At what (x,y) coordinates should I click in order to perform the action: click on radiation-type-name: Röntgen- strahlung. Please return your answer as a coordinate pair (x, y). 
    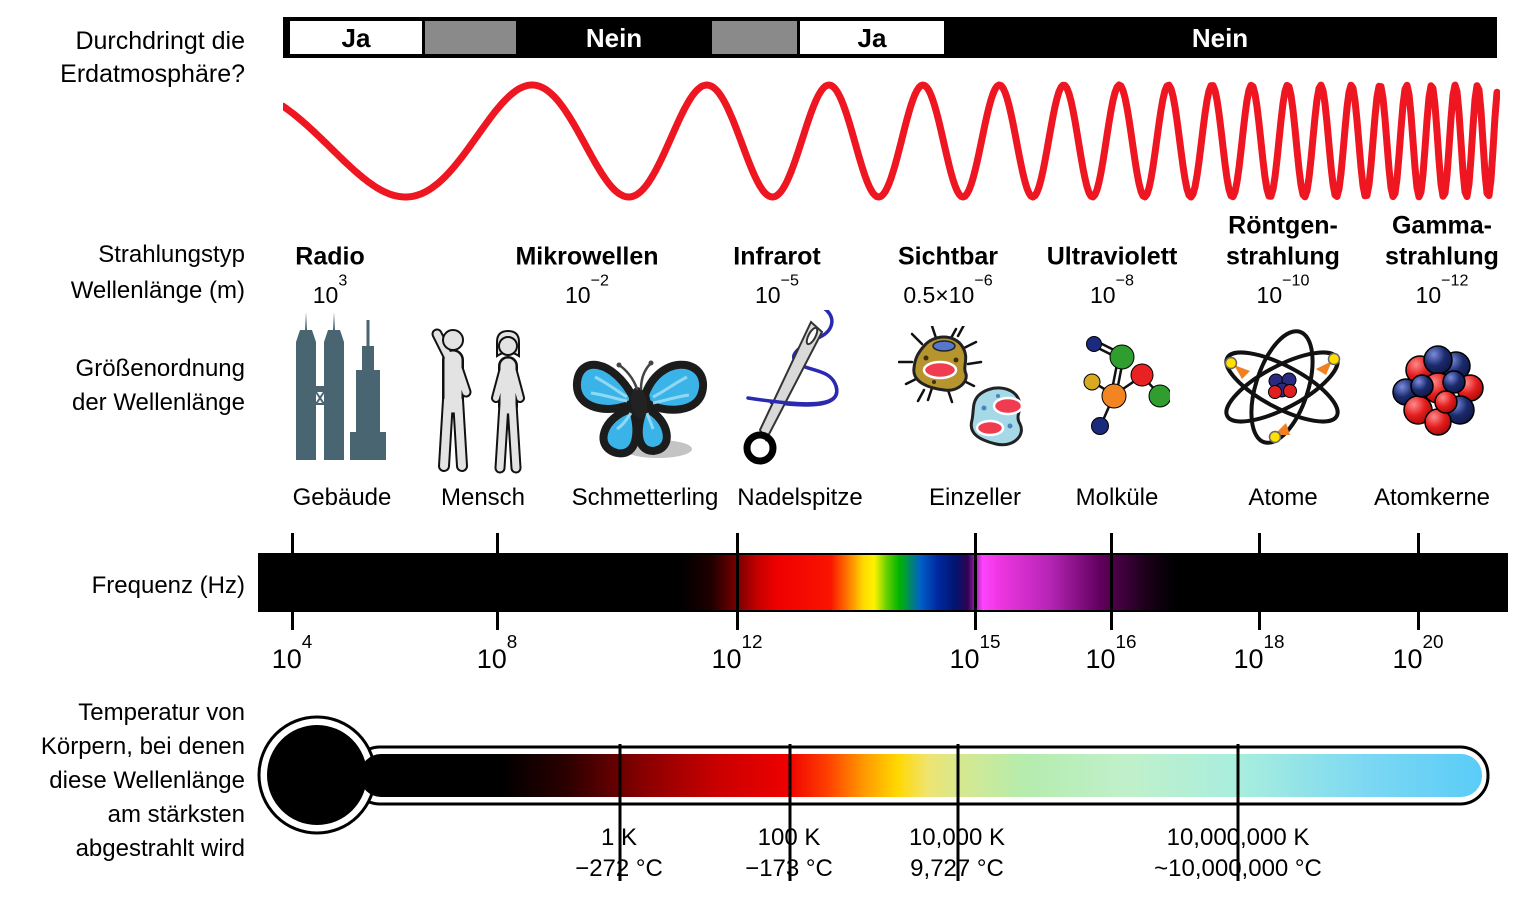
    Looking at the image, I should click on (1283, 241).